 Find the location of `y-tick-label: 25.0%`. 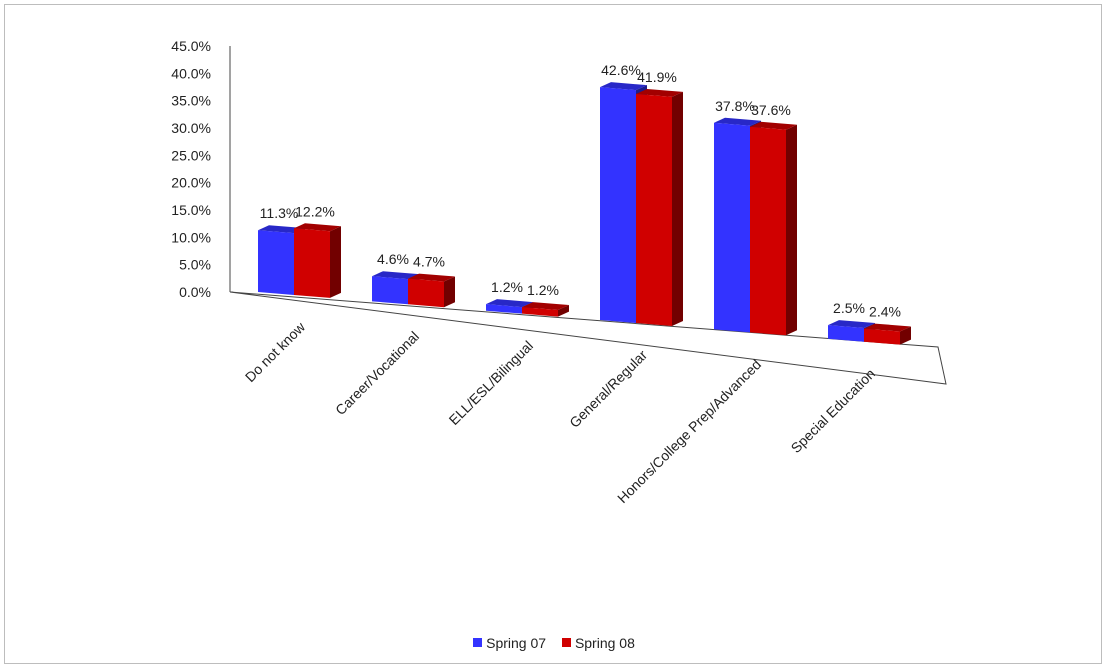

y-tick-label: 25.0% is located at coordinates (191, 155).